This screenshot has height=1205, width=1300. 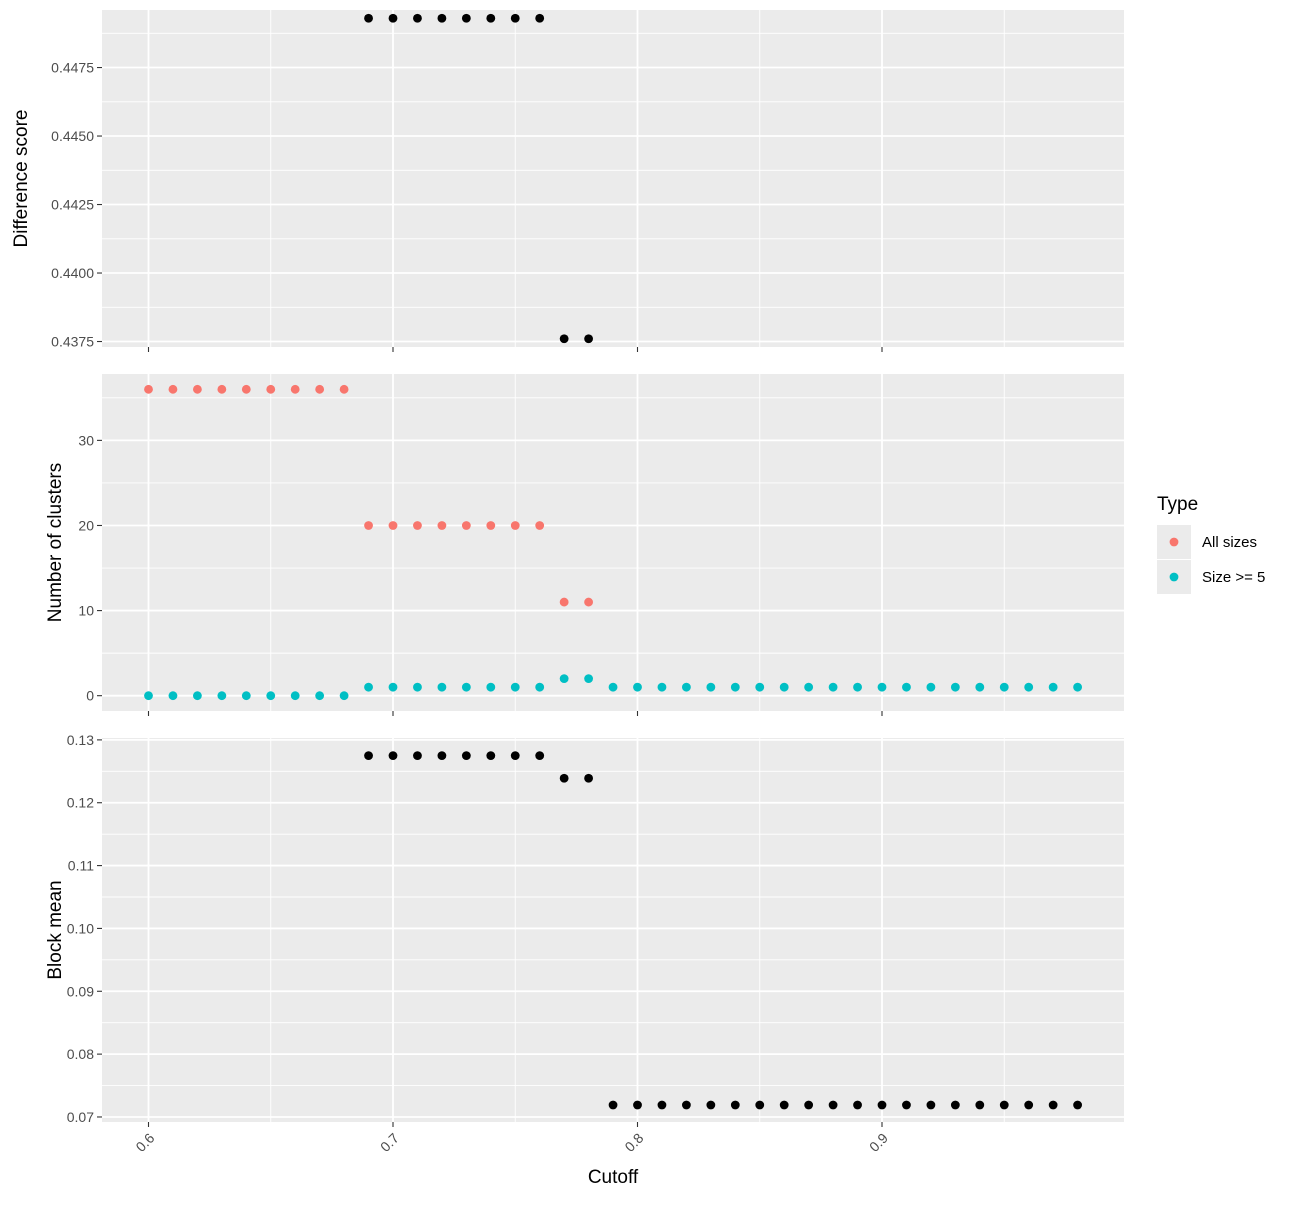 What do you see at coordinates (86, 611) in the screenshot?
I see `y-tick-label: 10` at bounding box center [86, 611].